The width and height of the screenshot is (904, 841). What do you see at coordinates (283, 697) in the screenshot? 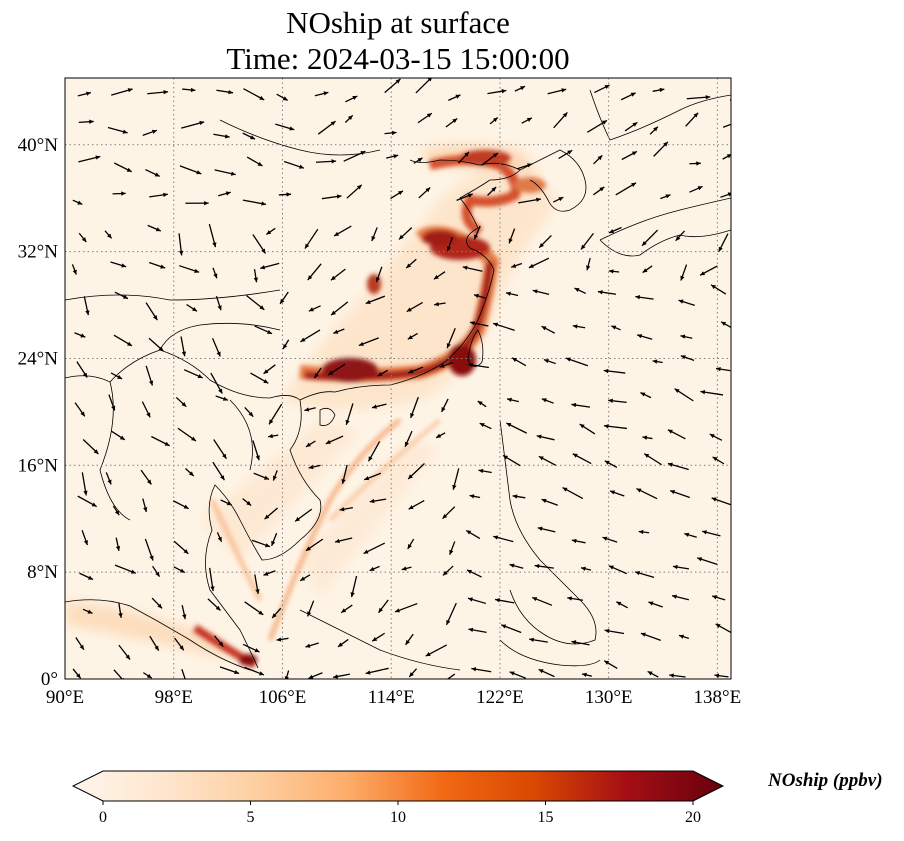
I see `lon-tick-label: 106°E` at bounding box center [283, 697].